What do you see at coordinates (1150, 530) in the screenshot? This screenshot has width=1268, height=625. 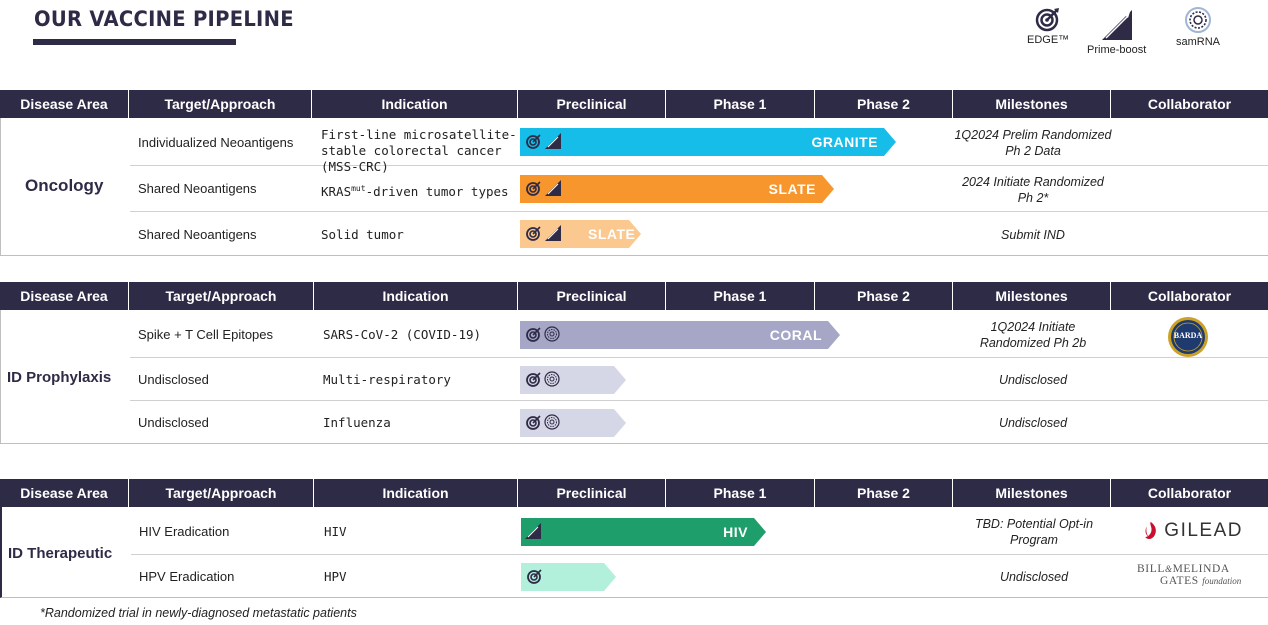 I see `gilead-mark-icon` at bounding box center [1150, 530].